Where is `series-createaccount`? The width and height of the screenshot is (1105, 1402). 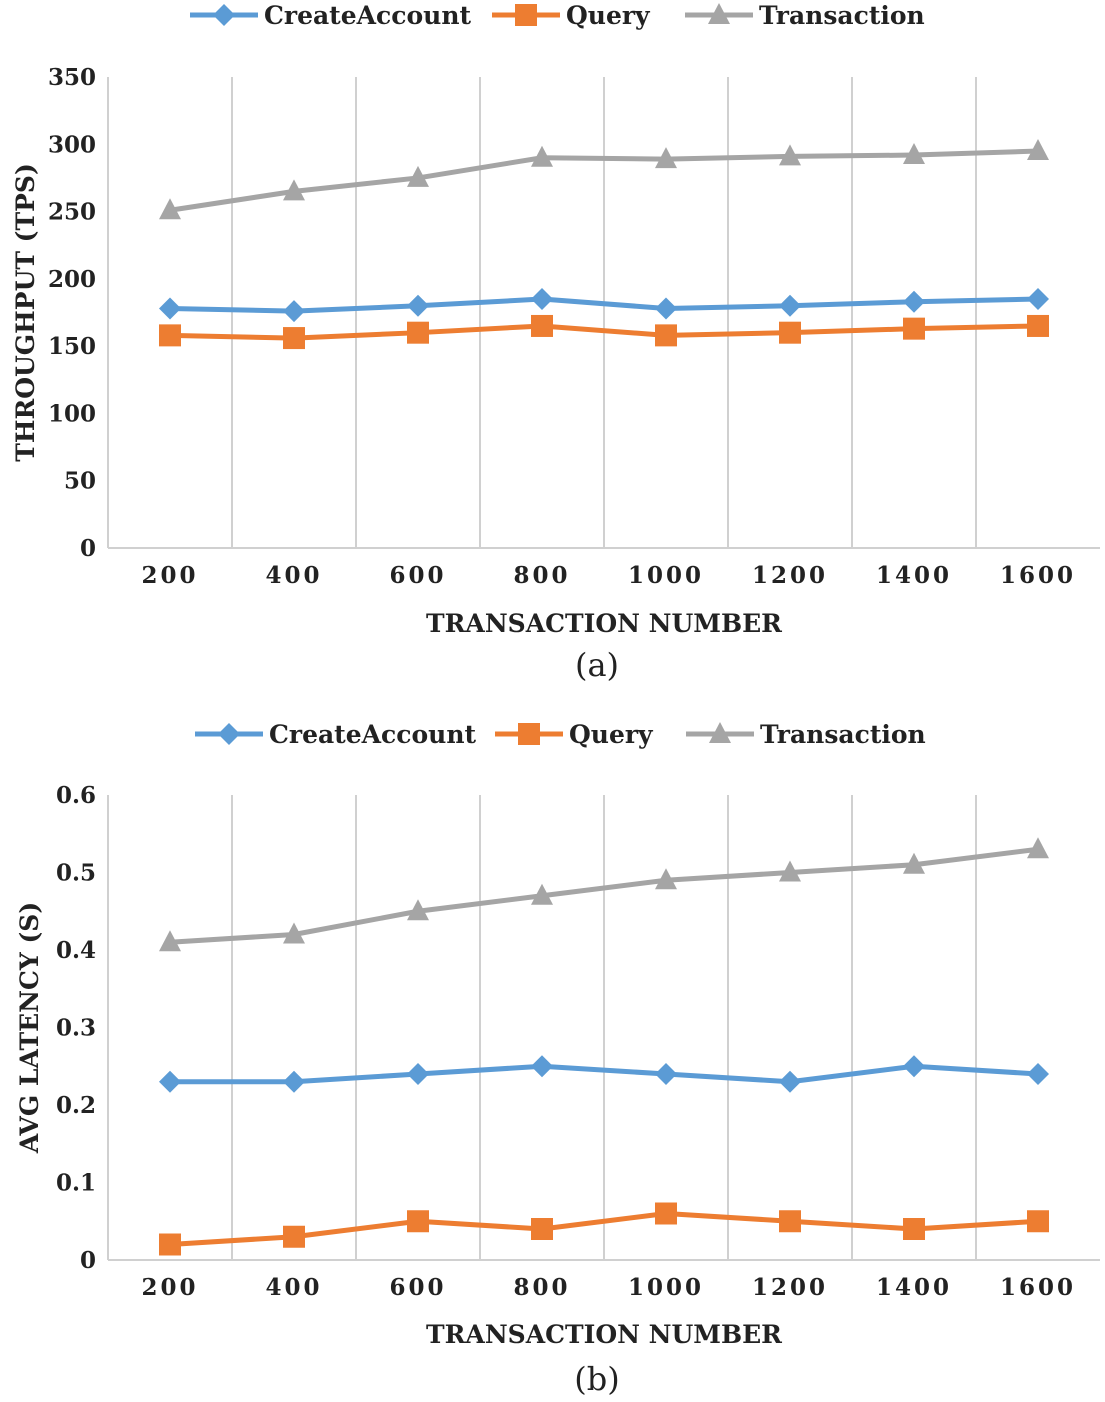 series-createaccount is located at coordinates (604, 1074).